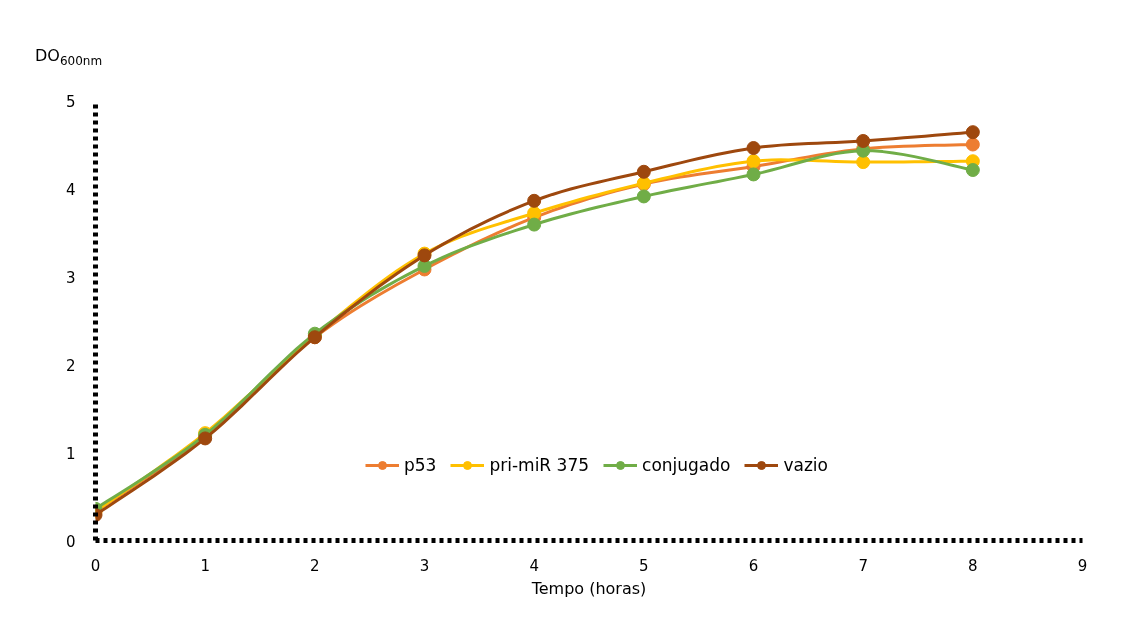 The image size is (1132, 643). Describe the element at coordinates (644, 565) in the screenshot. I see `x-tick-label: 5` at that location.